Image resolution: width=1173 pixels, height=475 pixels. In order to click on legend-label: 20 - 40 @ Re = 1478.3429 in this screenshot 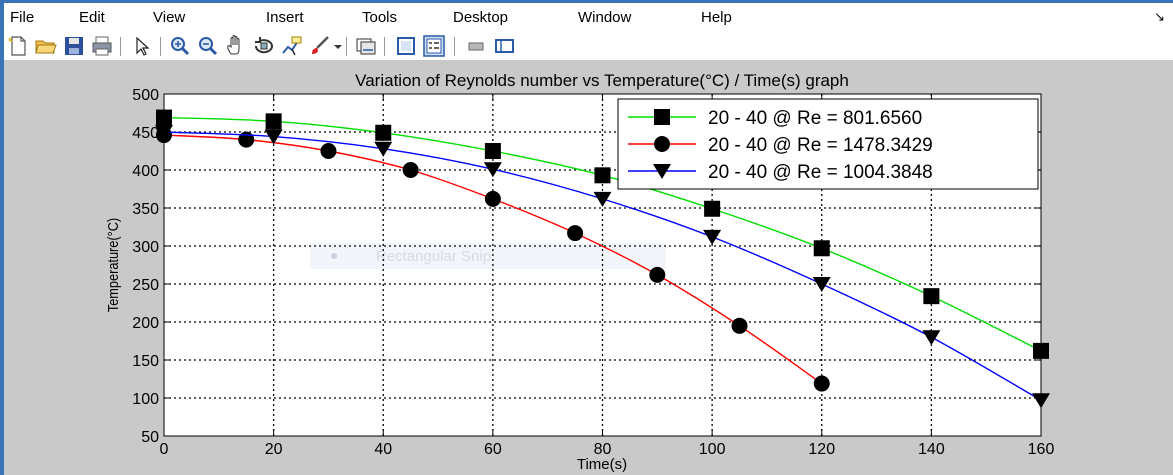, I will do `click(820, 145)`.